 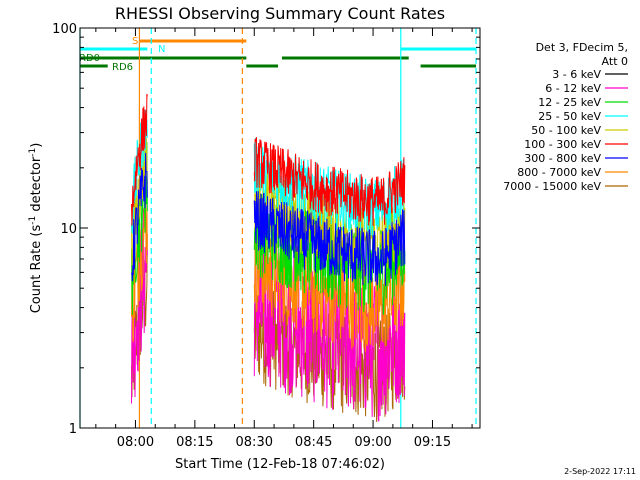 What do you see at coordinates (615, 61) in the screenshot?
I see `legend-header-line-2: Att 0` at bounding box center [615, 61].